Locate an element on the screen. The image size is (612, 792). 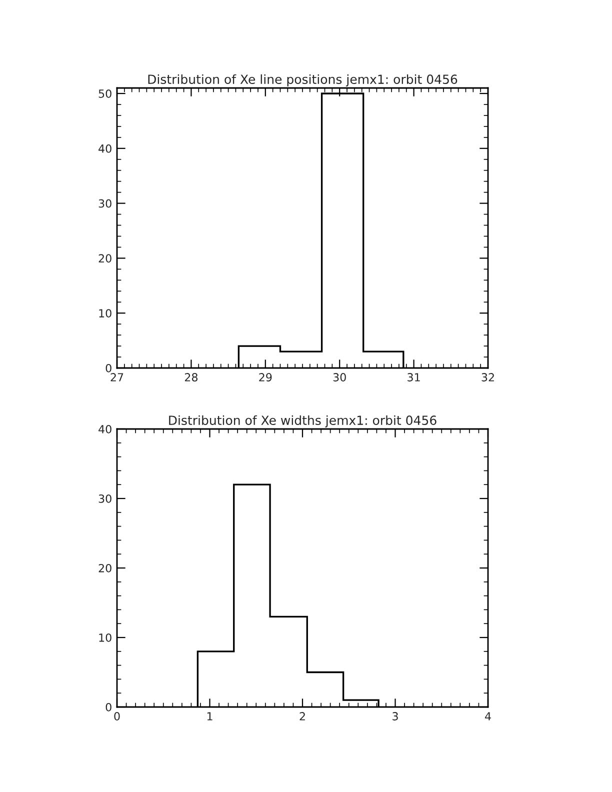
x-tick-label: 1 is located at coordinates (209, 716).